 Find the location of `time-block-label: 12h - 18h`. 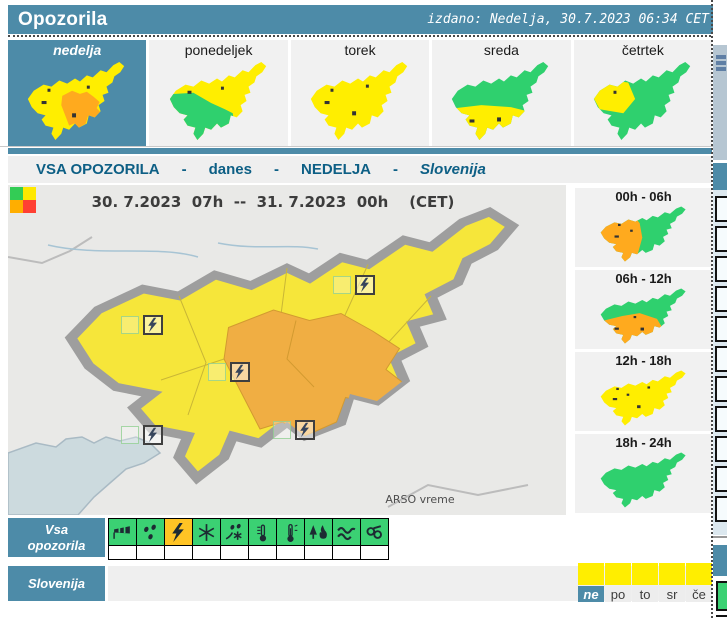

time-block-label: 12h - 18h is located at coordinates (643, 360).